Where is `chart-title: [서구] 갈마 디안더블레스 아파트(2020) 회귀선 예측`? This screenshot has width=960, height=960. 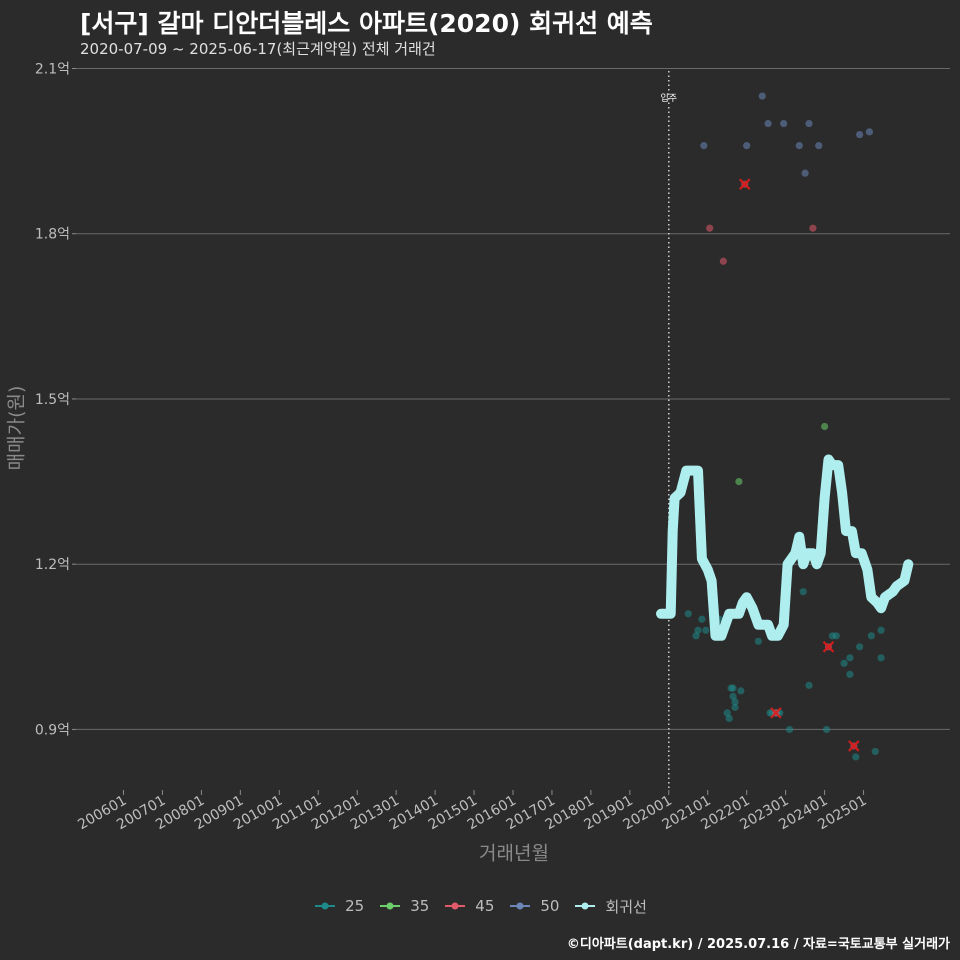
chart-title: [서구] 갈마 디안더블레스 아파트(2020) 회귀선 예측 is located at coordinates (366, 23).